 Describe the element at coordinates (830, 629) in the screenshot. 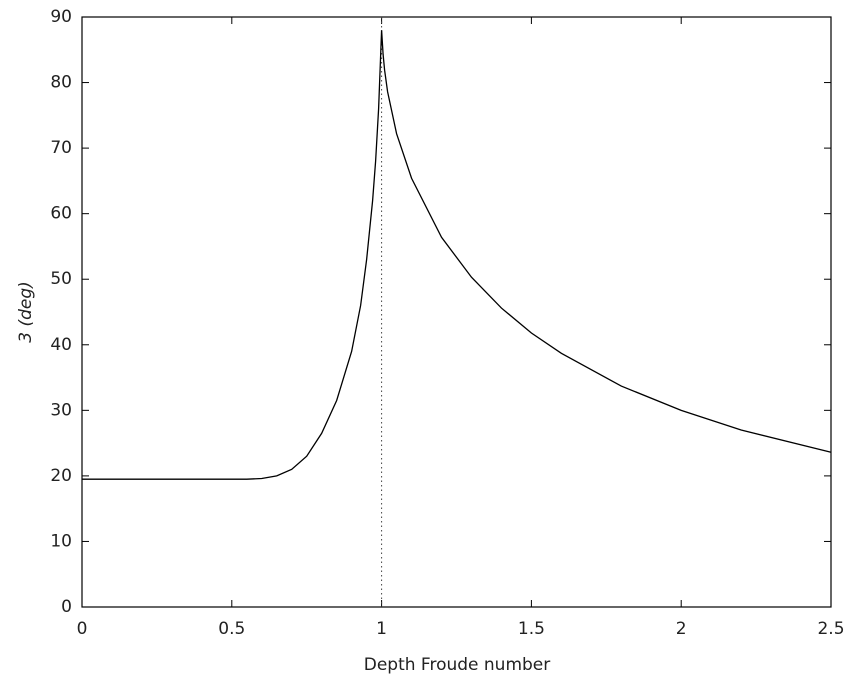

I see `x-tick-label: 2.5` at that location.